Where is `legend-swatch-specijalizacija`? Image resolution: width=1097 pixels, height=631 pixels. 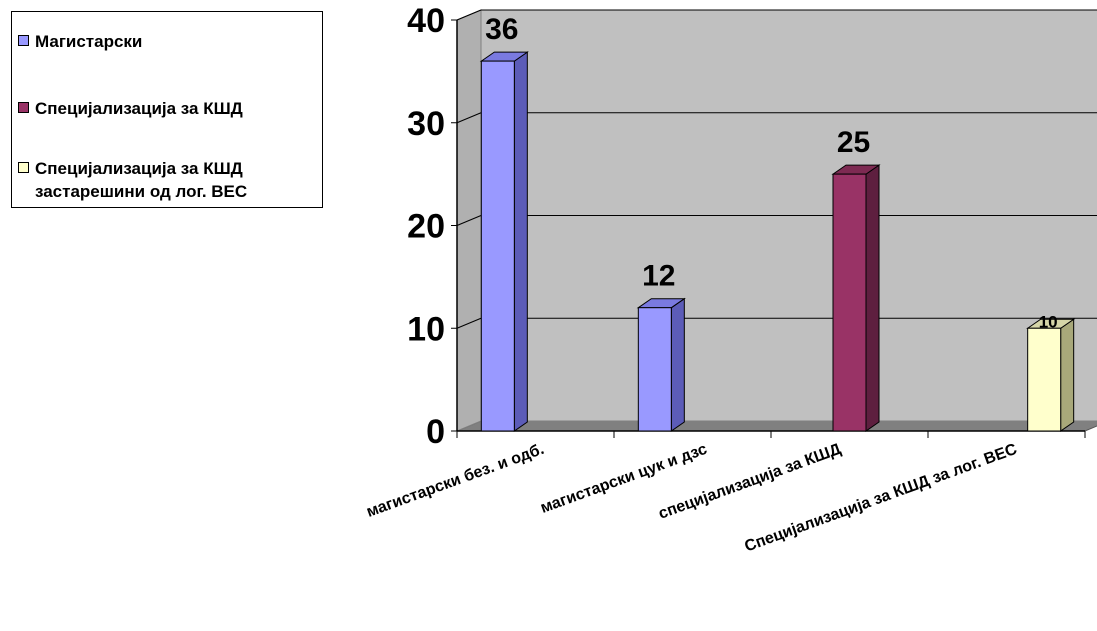 legend-swatch-specijalizacija is located at coordinates (23, 107).